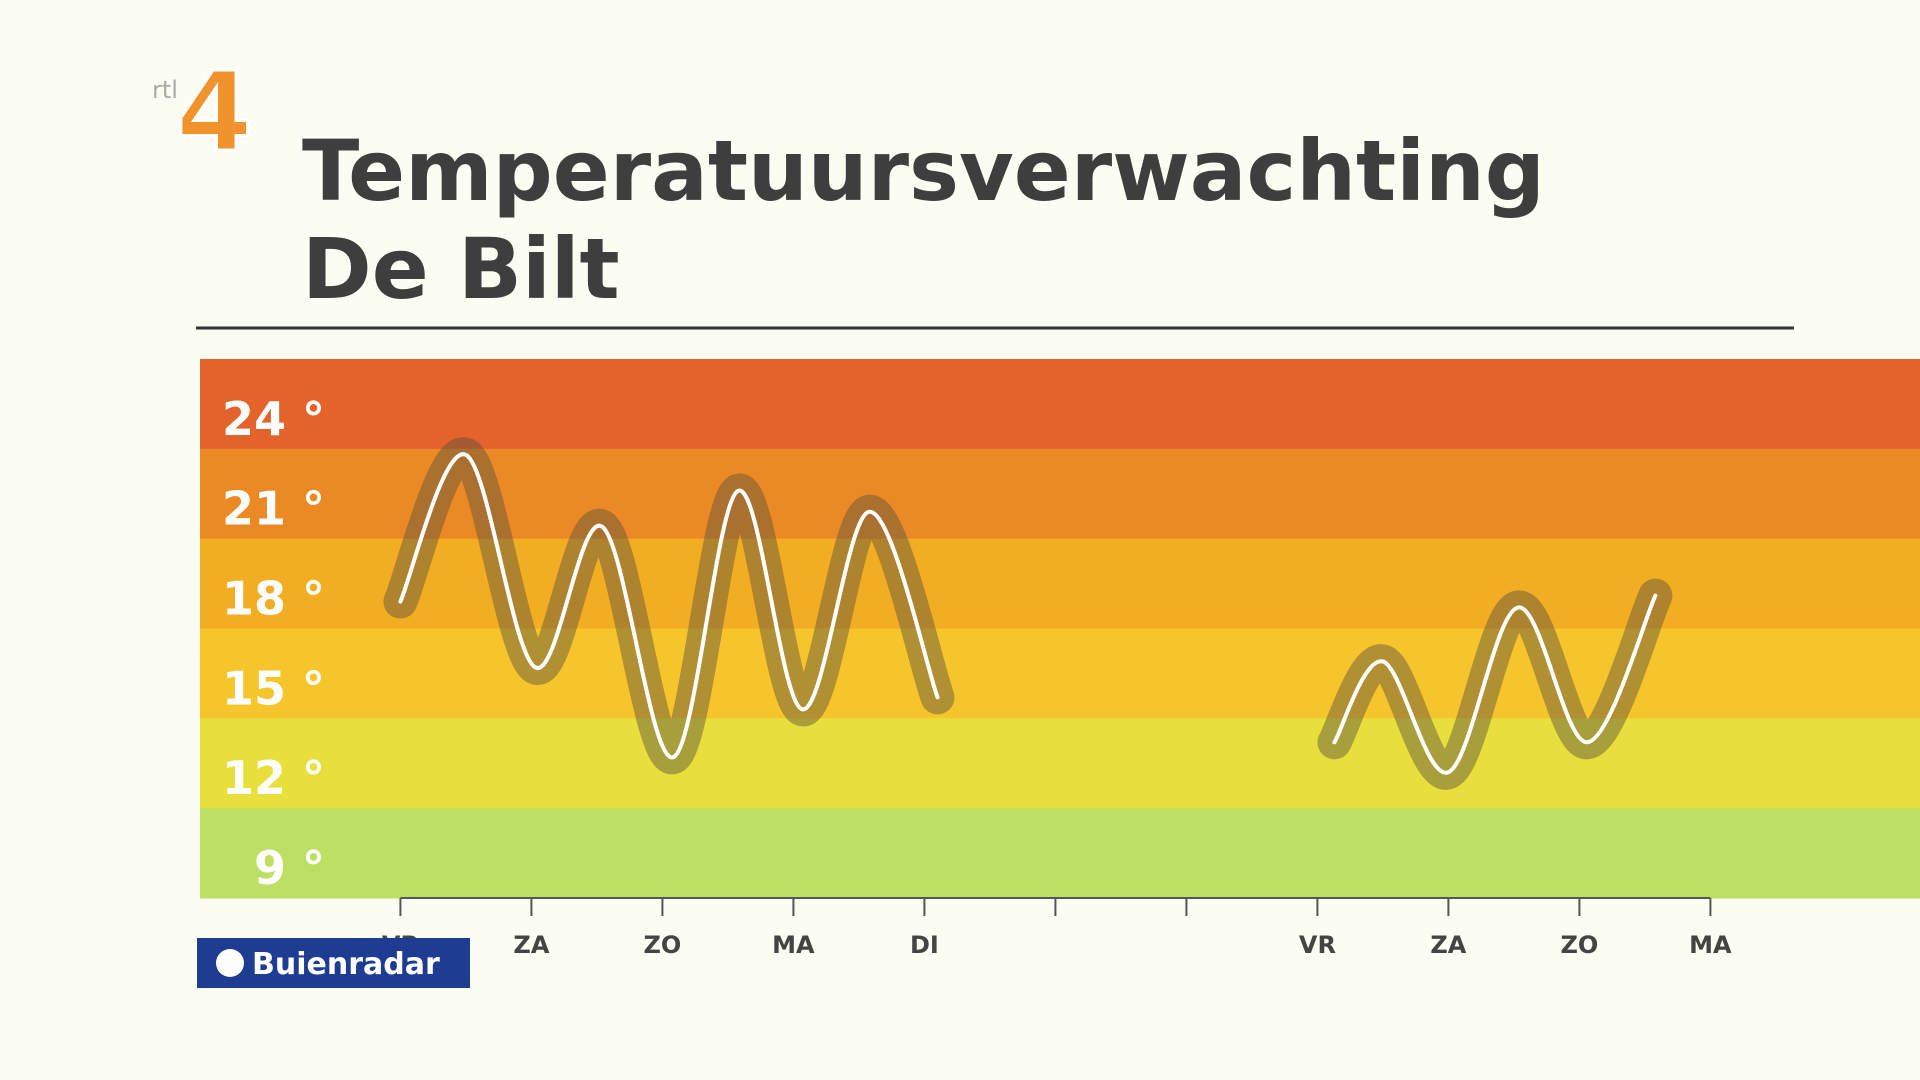 The image size is (1920, 1080). What do you see at coordinates (230, 963) in the screenshot?
I see `partner-icon` at bounding box center [230, 963].